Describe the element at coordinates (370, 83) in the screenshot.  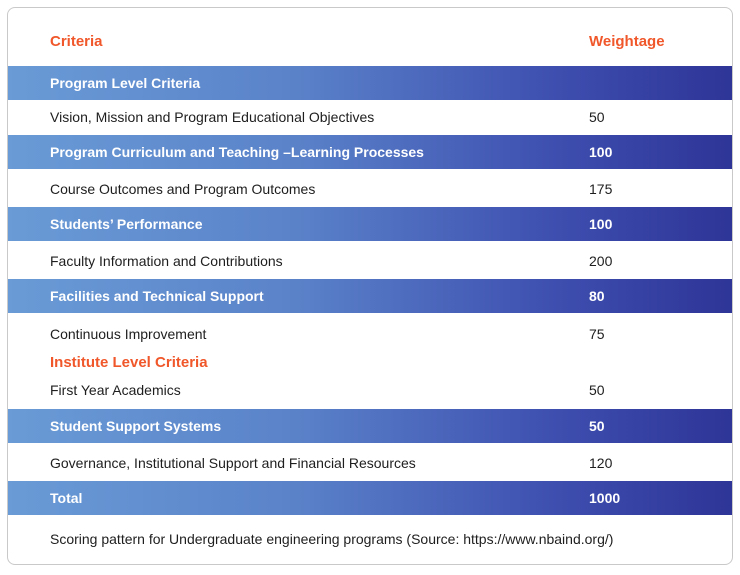
I see `section-row-program-level: Program Level Criteria` at that location.